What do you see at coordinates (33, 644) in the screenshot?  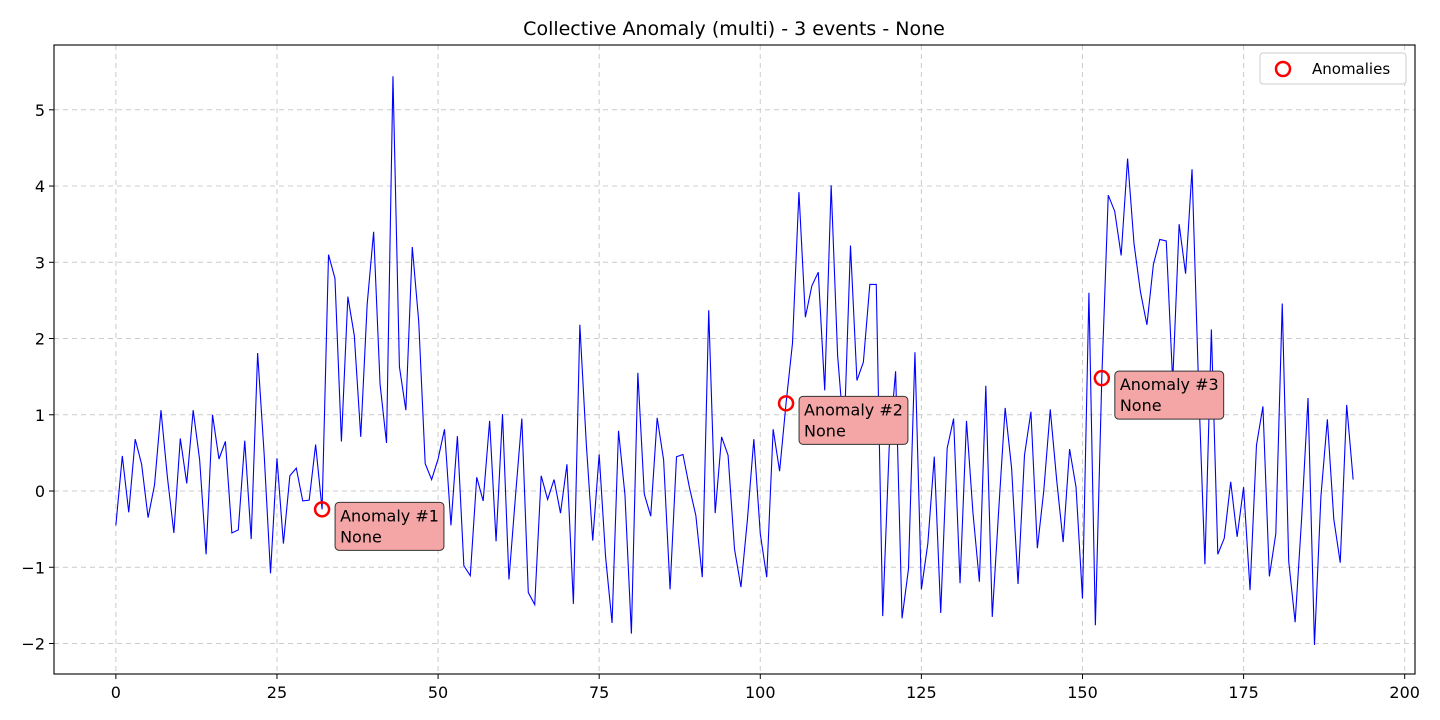 I see `y-tick-label: −2` at bounding box center [33, 644].